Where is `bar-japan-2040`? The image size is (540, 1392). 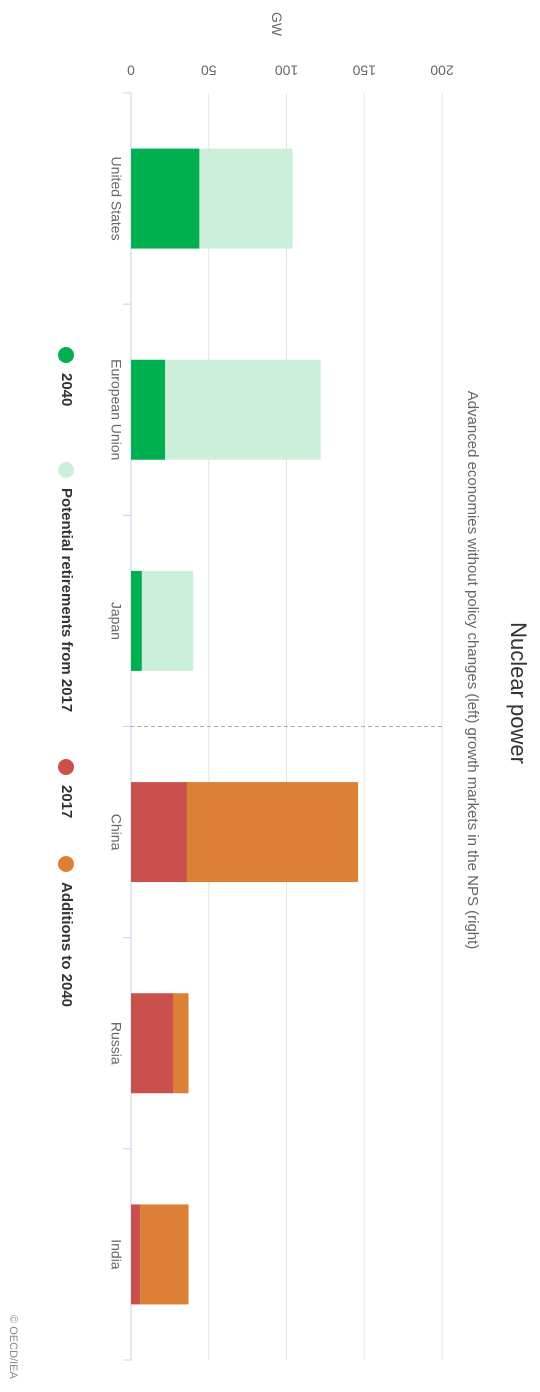
bar-japan-2040 is located at coordinates (136, 620).